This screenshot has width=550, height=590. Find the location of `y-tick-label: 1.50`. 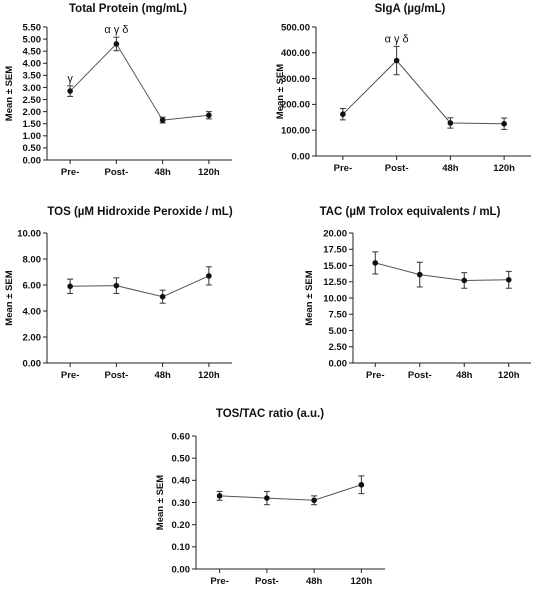

y-tick-label: 1.50 is located at coordinates (32, 124).